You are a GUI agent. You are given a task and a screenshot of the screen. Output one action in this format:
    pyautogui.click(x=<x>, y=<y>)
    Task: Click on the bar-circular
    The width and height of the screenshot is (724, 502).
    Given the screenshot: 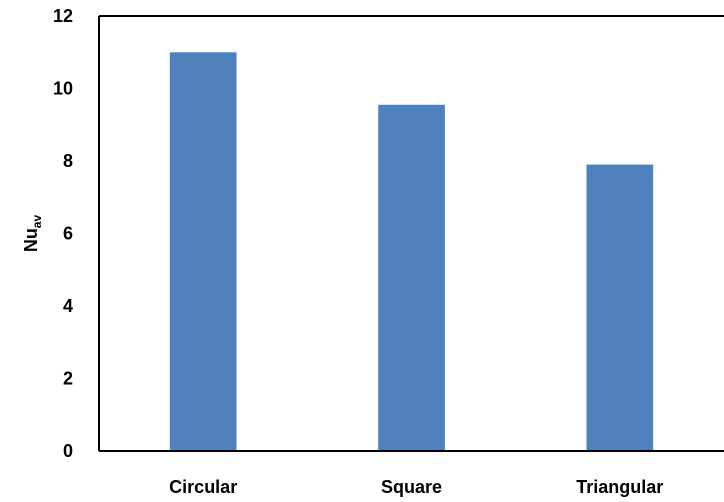 What is the action you would take?
    pyautogui.click(x=203, y=252)
    